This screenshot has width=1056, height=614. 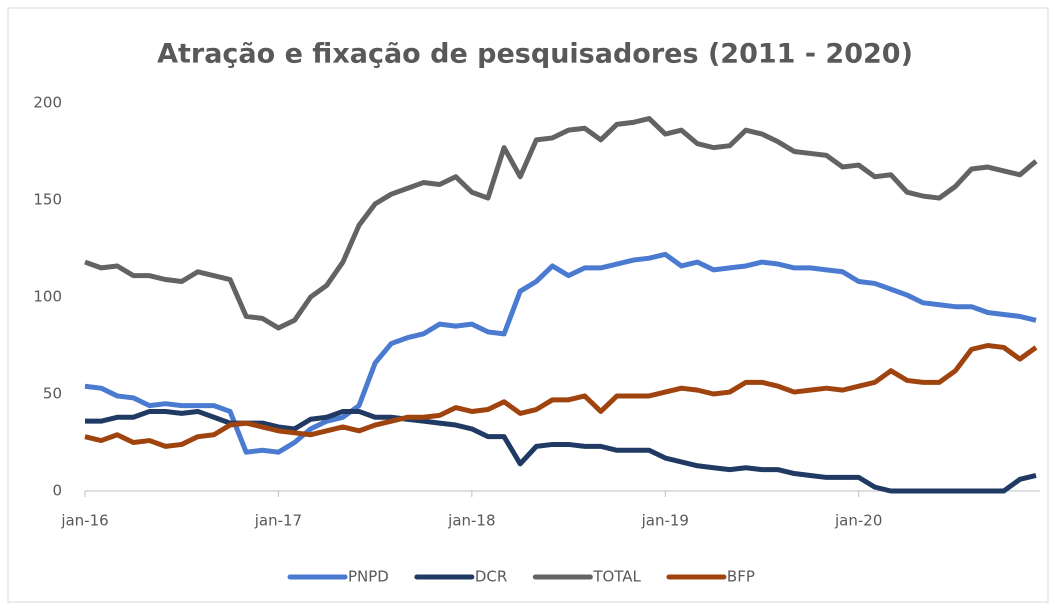 I want to click on y-tick-label: 200, so click(x=47, y=103).